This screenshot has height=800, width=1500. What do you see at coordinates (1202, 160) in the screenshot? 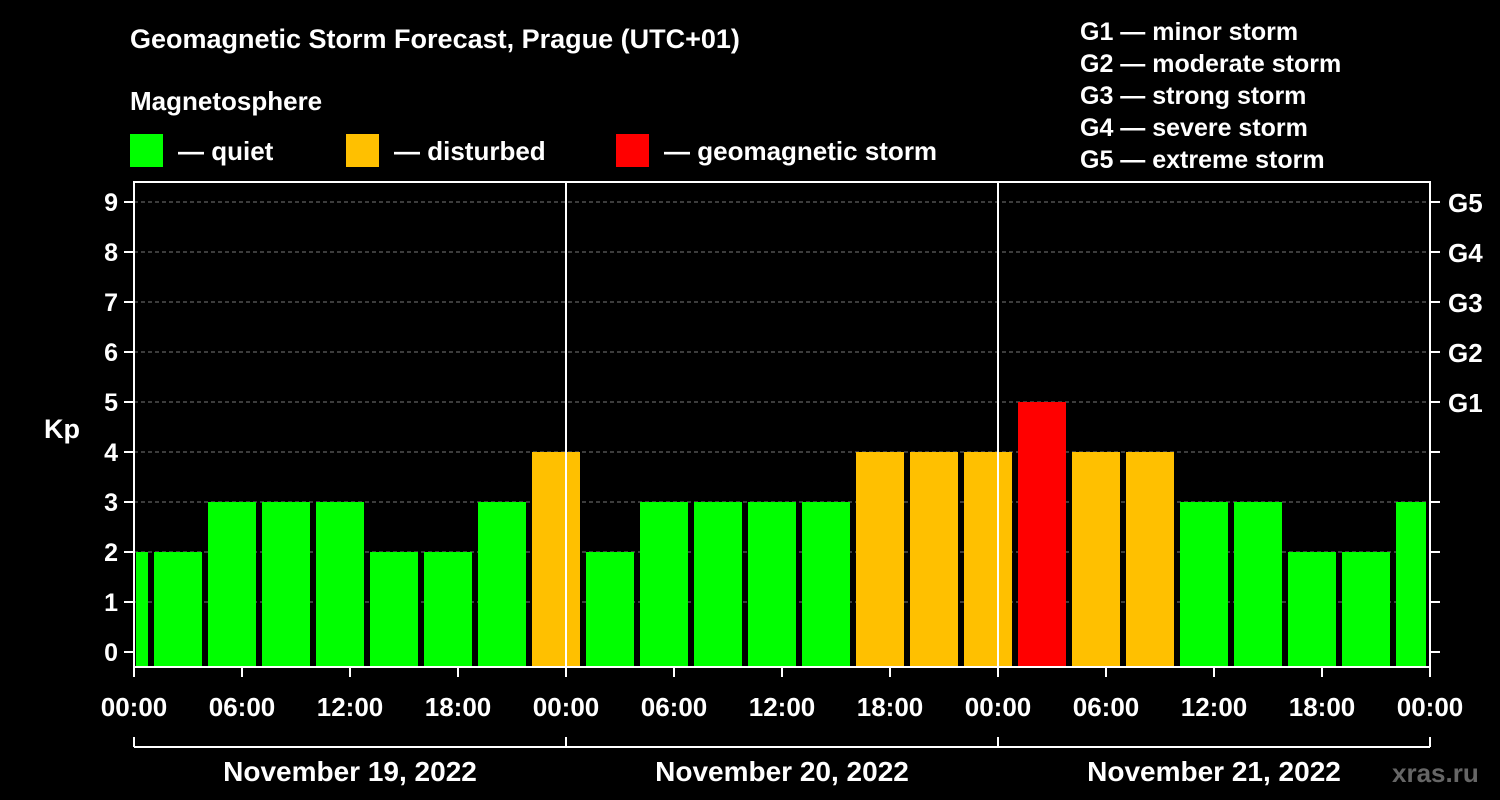
I see `storm-level-g5: G5 — extreme storm` at bounding box center [1202, 160].